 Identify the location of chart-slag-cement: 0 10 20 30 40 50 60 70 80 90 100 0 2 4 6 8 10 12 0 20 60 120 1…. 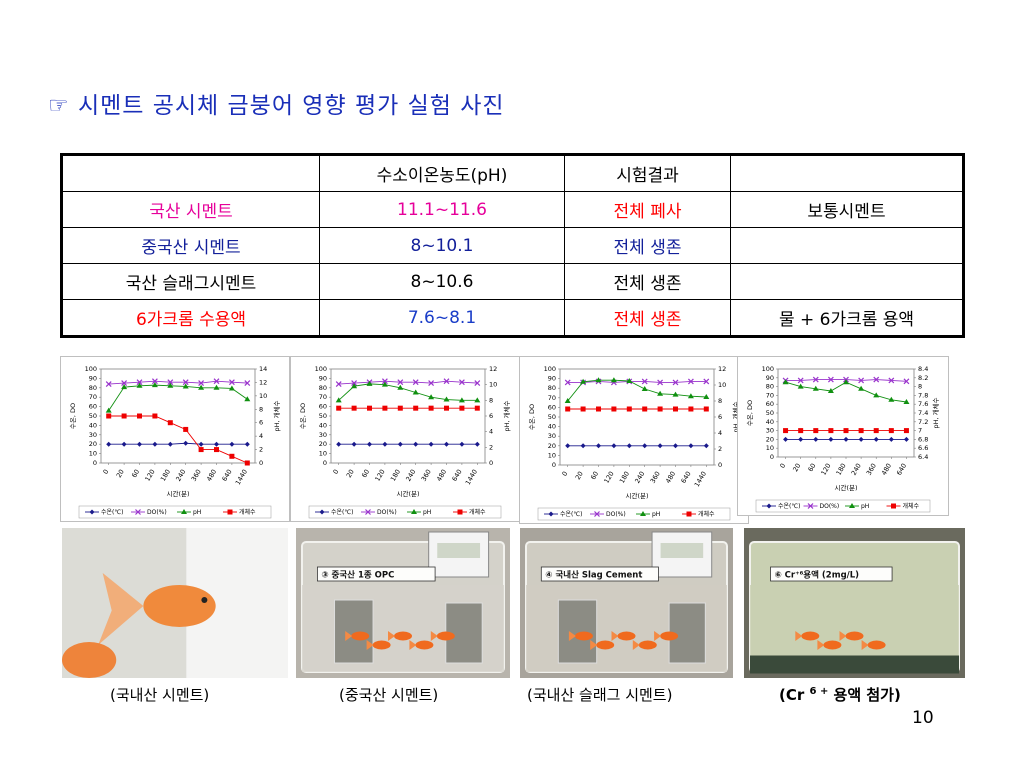
(634, 440).